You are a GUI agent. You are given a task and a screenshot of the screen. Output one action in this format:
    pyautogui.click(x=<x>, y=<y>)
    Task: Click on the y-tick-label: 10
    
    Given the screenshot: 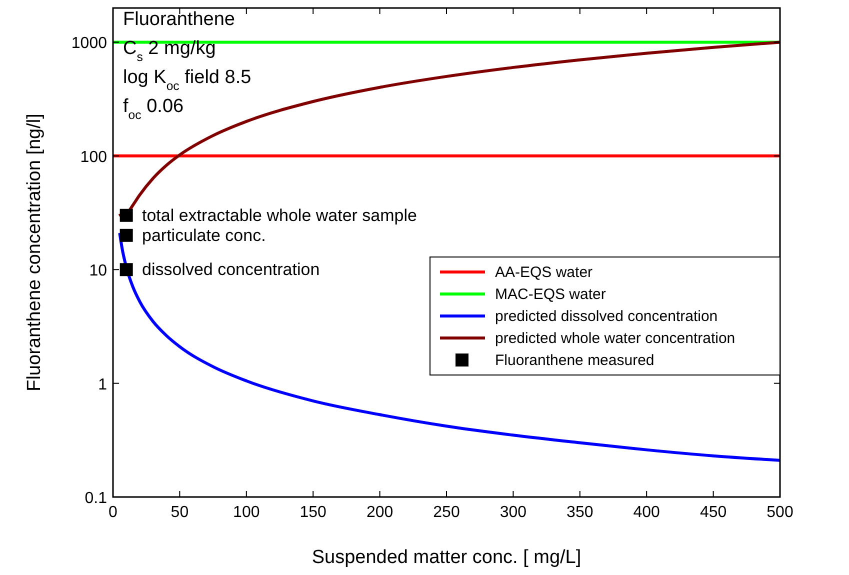 What is the action you would take?
    pyautogui.click(x=98, y=271)
    